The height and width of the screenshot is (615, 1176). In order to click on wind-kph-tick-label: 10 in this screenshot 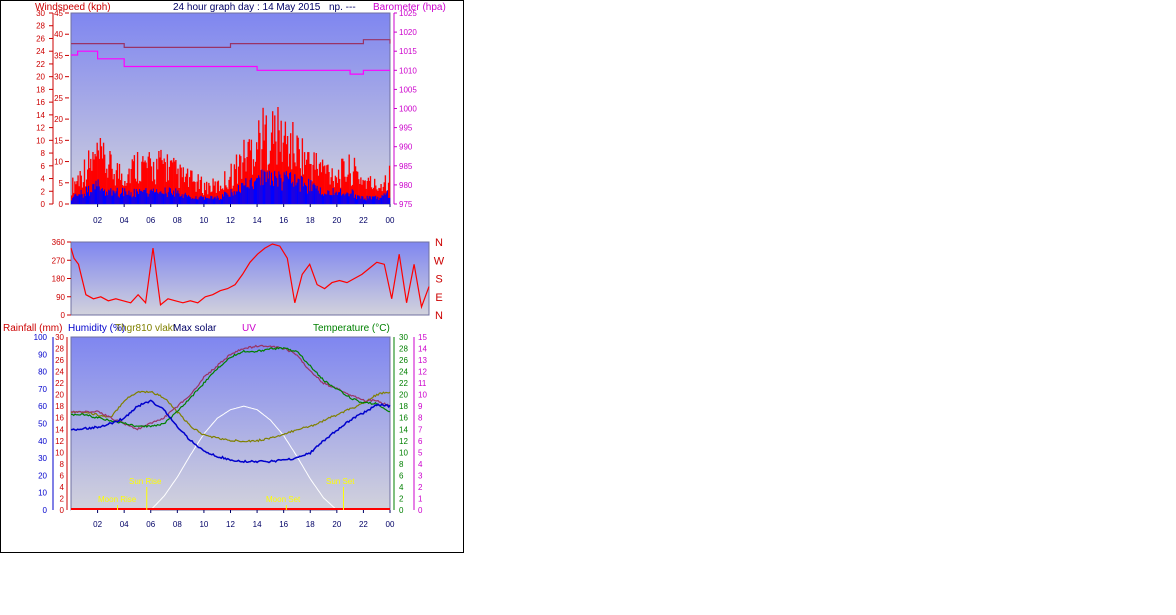, I will do `click(40, 140)`.